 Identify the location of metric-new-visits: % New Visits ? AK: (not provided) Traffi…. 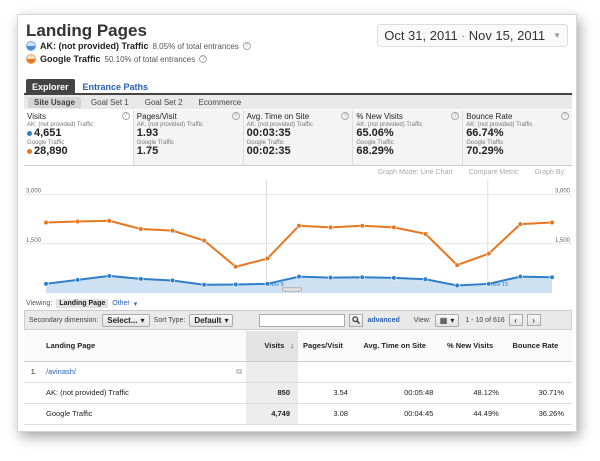
(408, 137).